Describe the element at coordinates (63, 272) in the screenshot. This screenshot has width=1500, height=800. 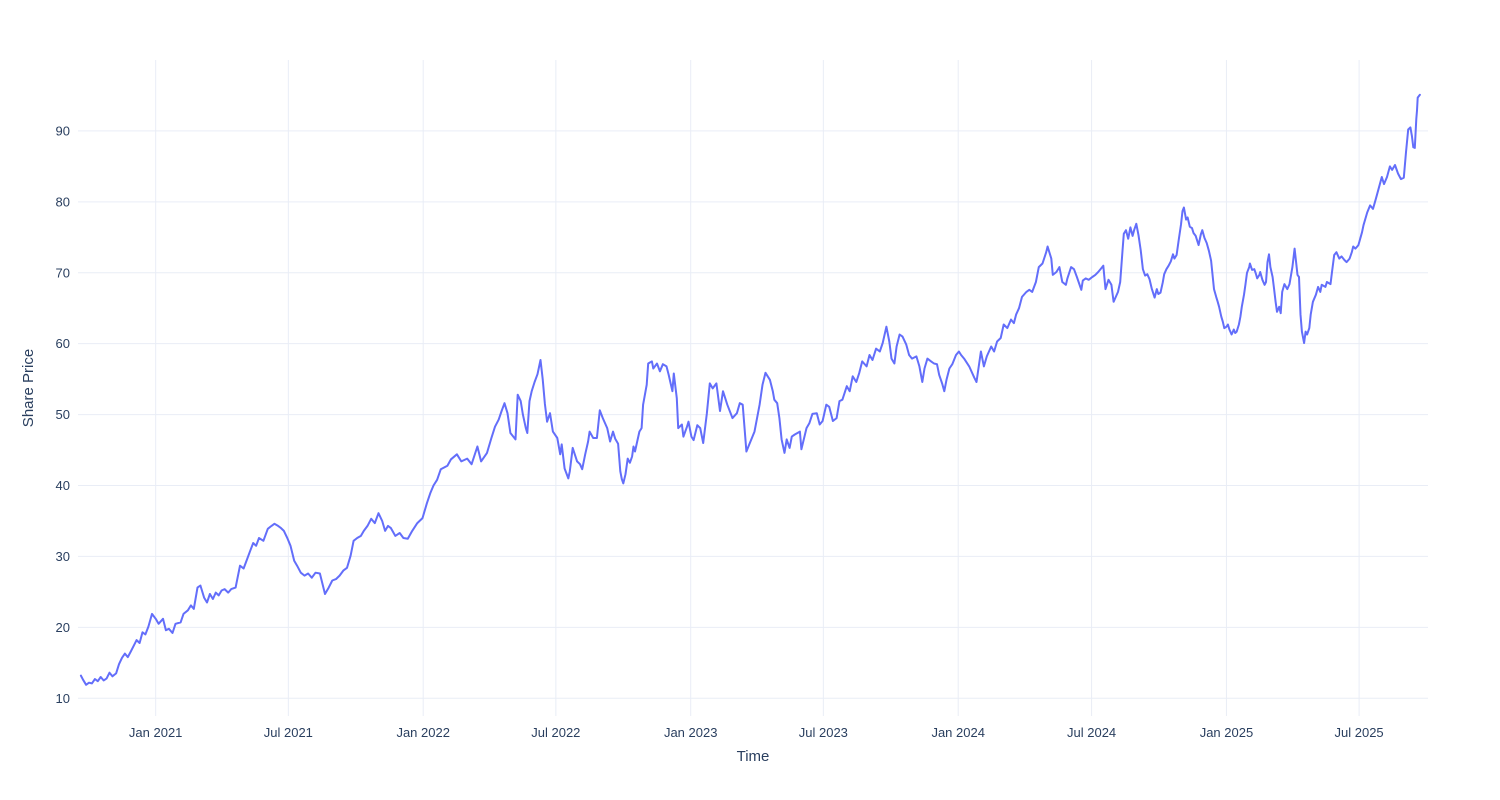
I see `y-tick-label: 70` at that location.